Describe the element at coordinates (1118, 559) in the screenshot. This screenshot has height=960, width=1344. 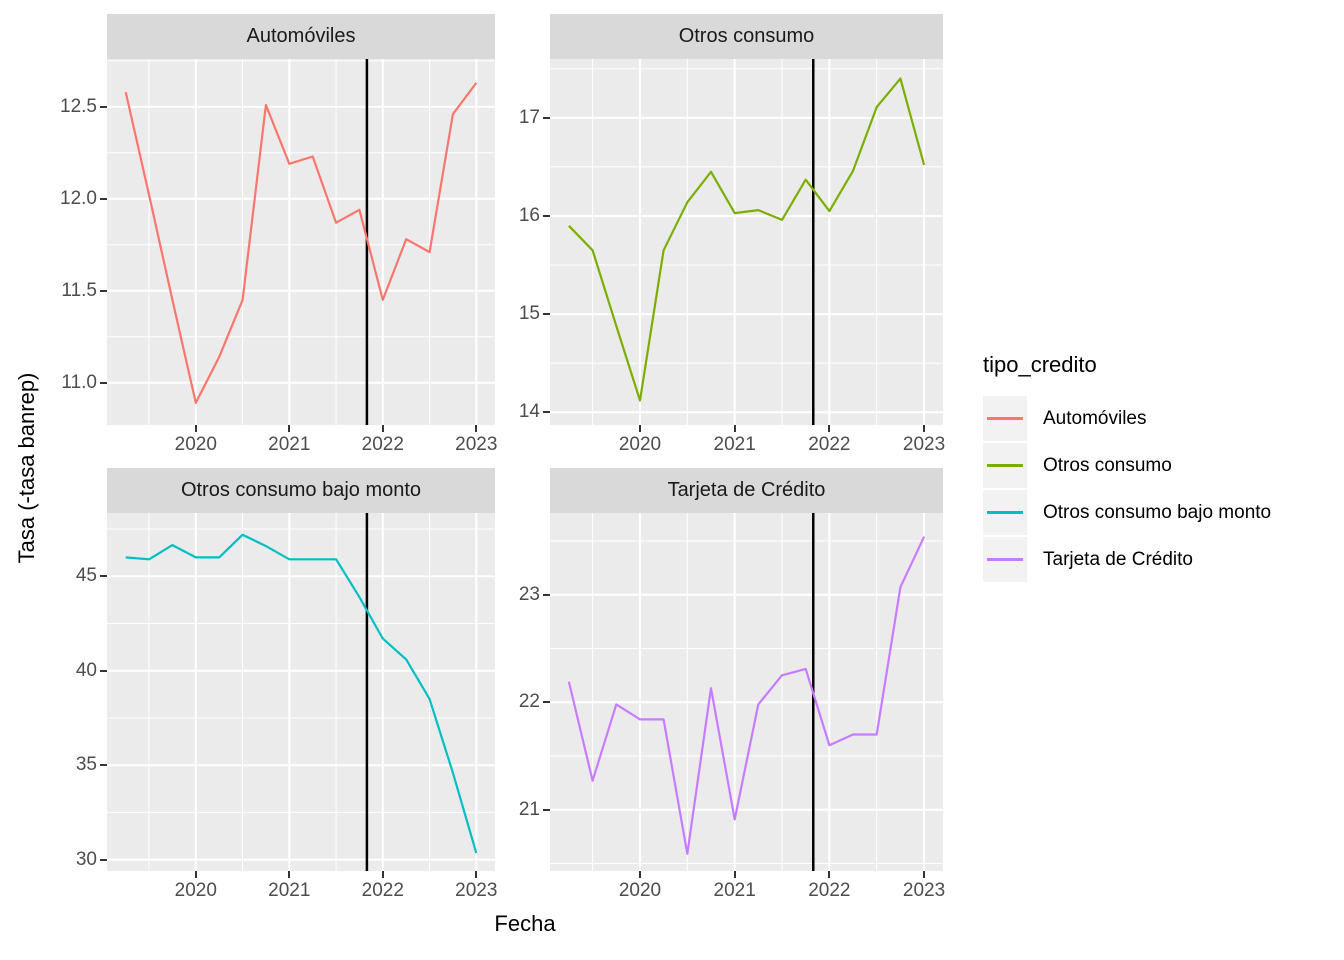
I see `legend-label-tarjeta-de-credito: Tarjeta de Crédito` at that location.